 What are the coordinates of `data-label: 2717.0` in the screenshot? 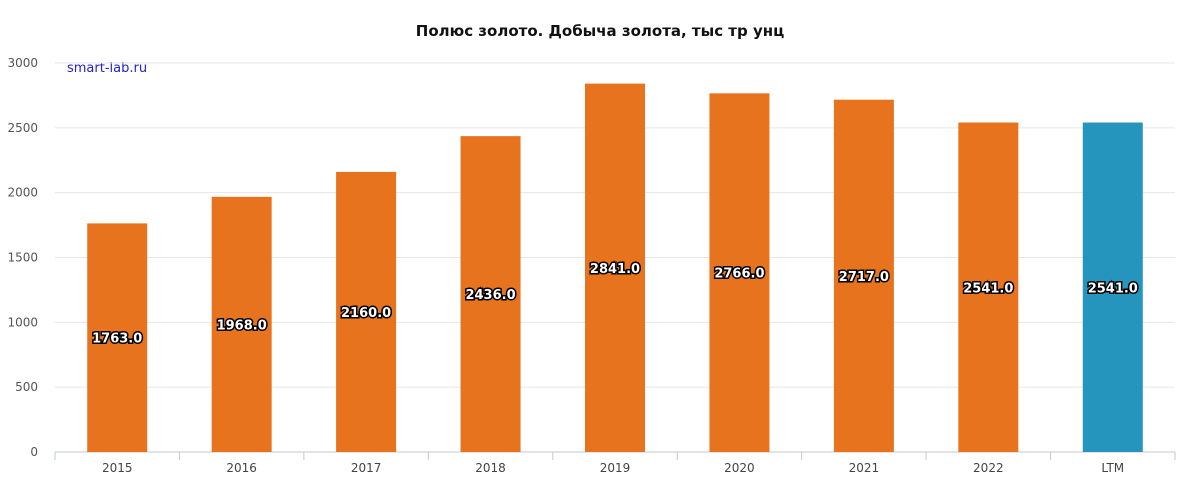 It's located at (864, 277).